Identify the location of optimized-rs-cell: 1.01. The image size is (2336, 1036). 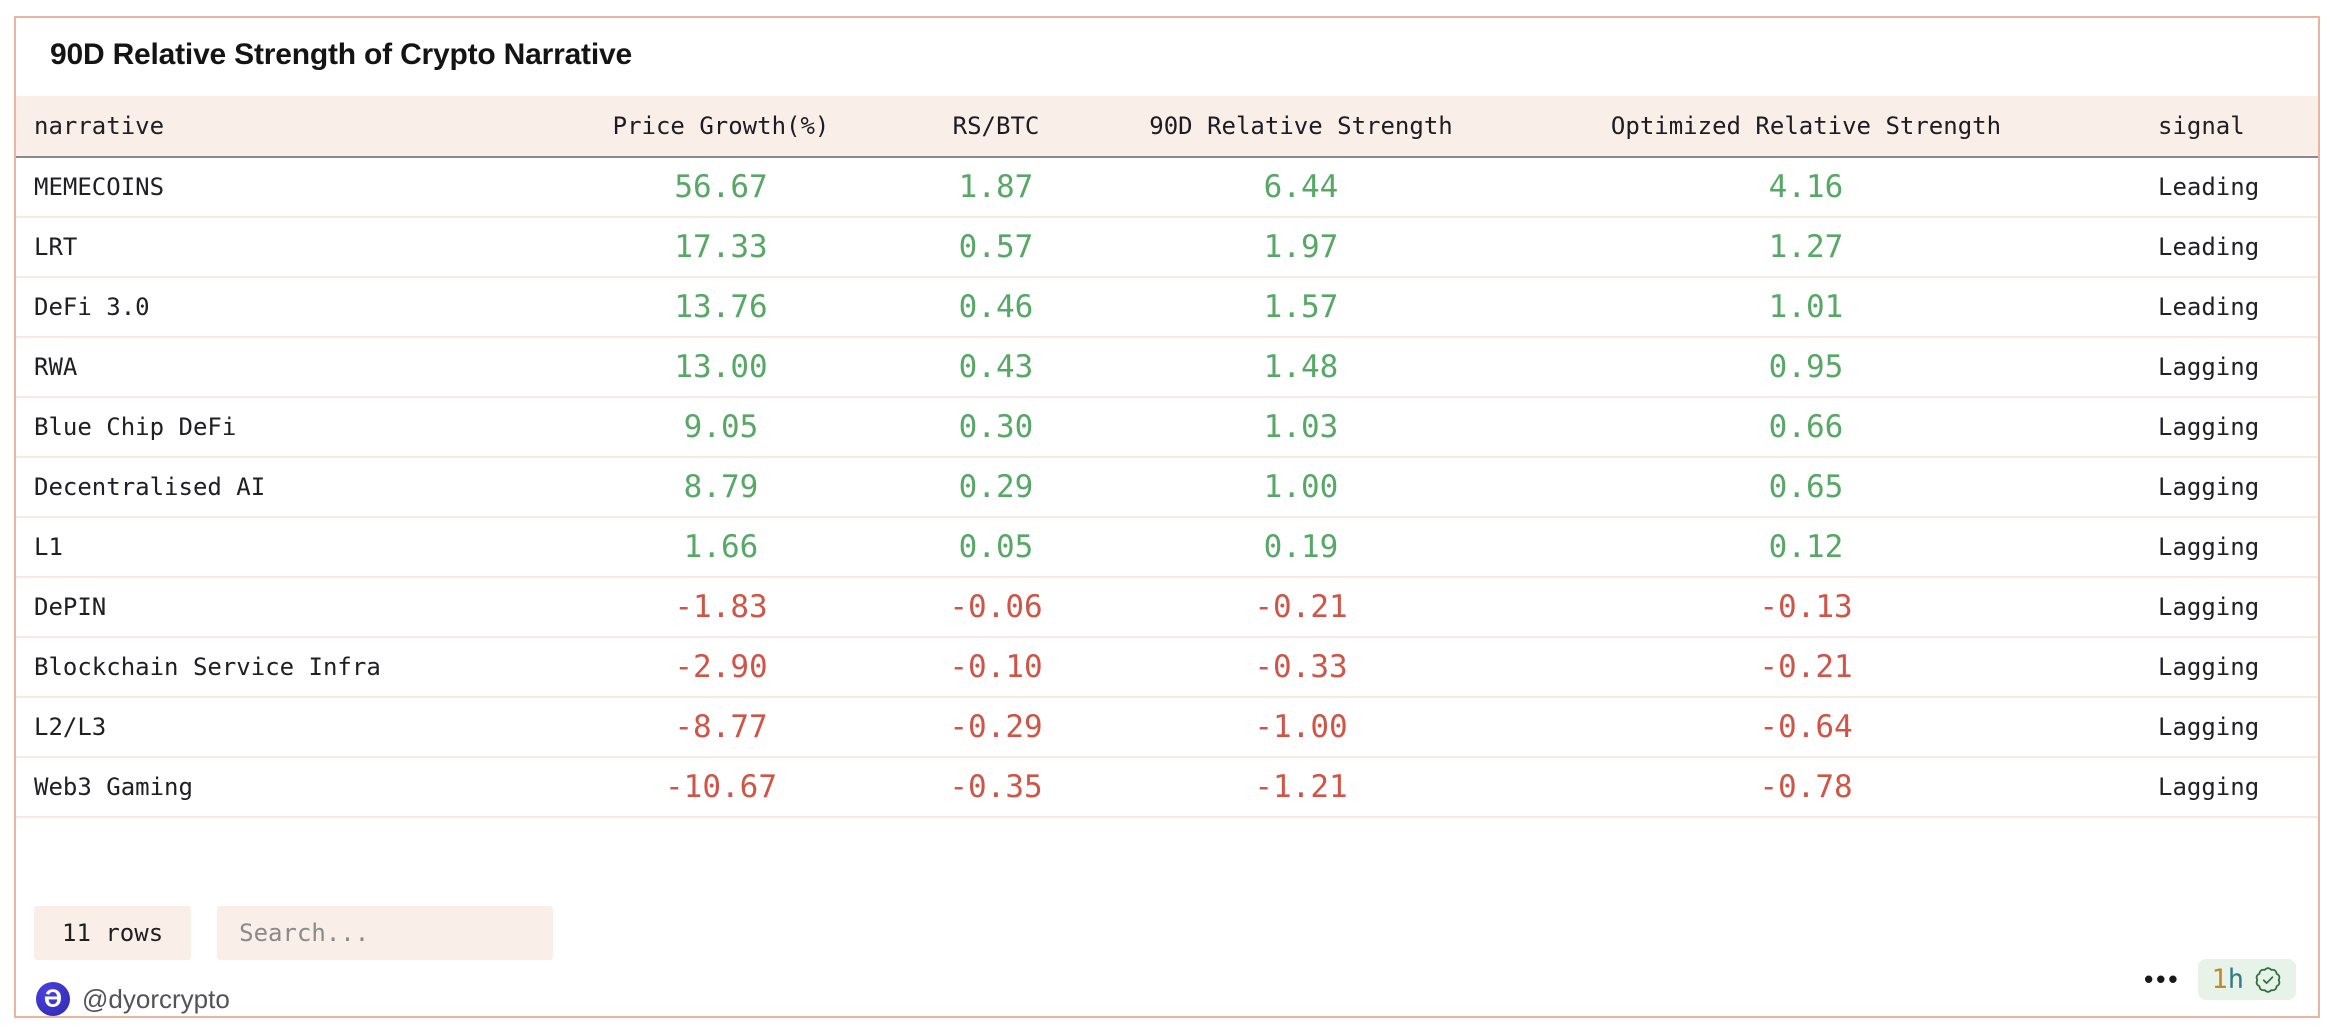
(1806, 307).